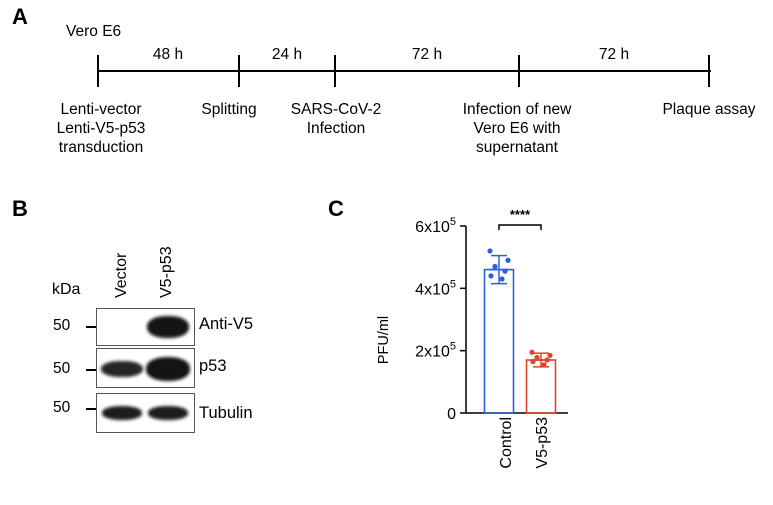 This screenshot has width=773, height=505. Describe the element at coordinates (506, 443) in the screenshot. I see `x-tick-label-control: Control` at that location.